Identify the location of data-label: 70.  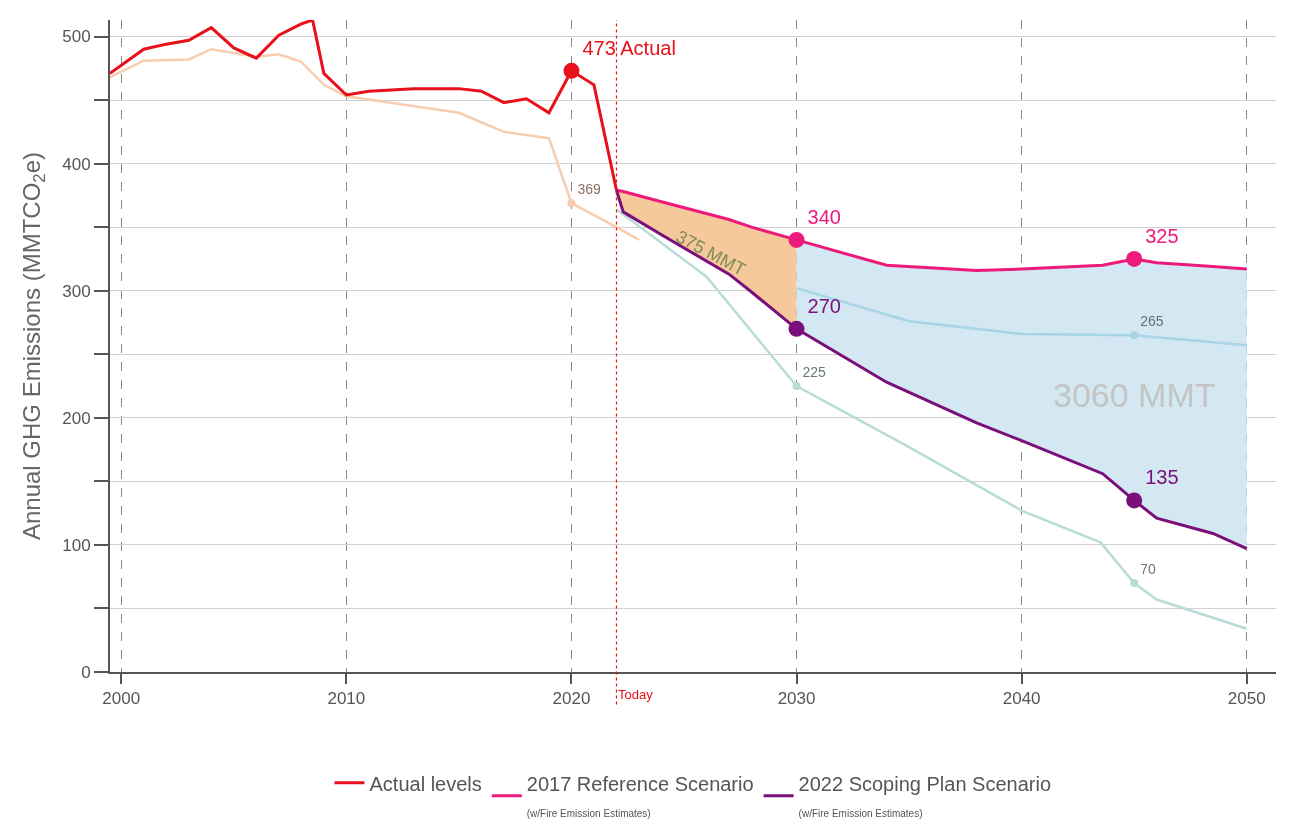
(1148, 568).